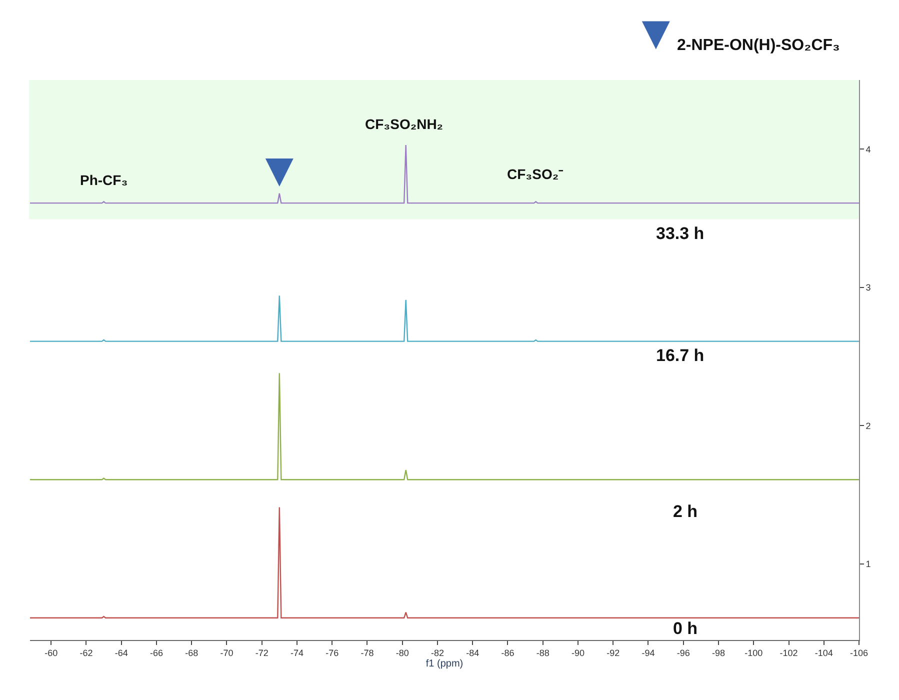  Describe the element at coordinates (535, 174) in the screenshot. I see `annotation: CF₃SO₂⁻` at that location.